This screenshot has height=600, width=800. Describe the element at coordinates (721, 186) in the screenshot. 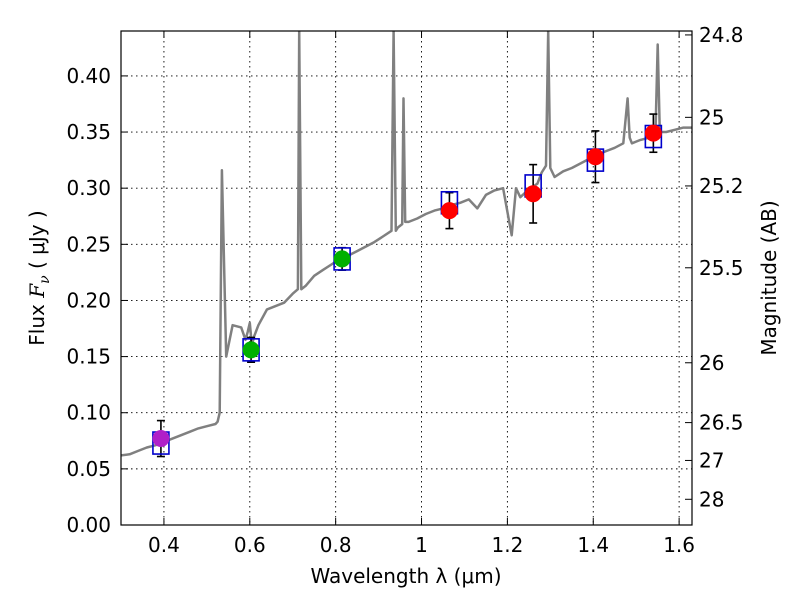

I see `mag-tick-label: 25.2` at that location.